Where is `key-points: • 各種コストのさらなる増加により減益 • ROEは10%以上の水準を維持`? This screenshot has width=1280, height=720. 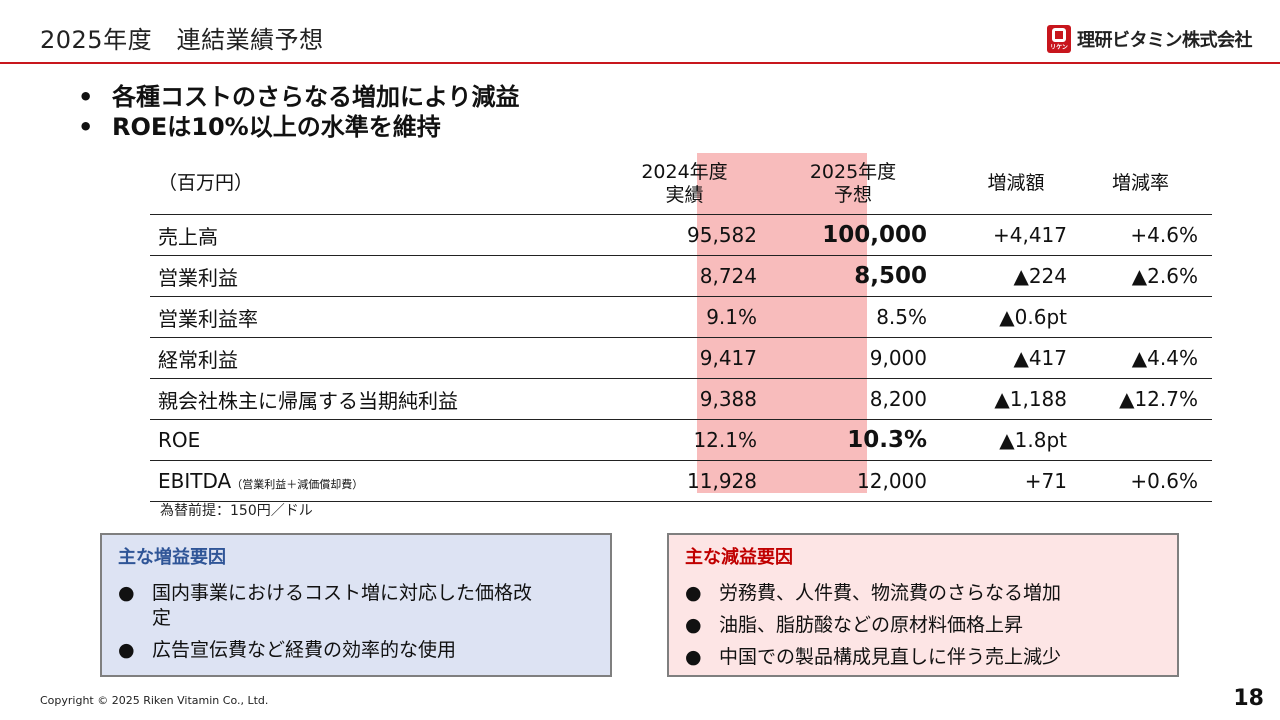 key-points: • 各種コストのさらなる増加により減益 • ROEは10%以上の水準を維持 is located at coordinates (299, 112).